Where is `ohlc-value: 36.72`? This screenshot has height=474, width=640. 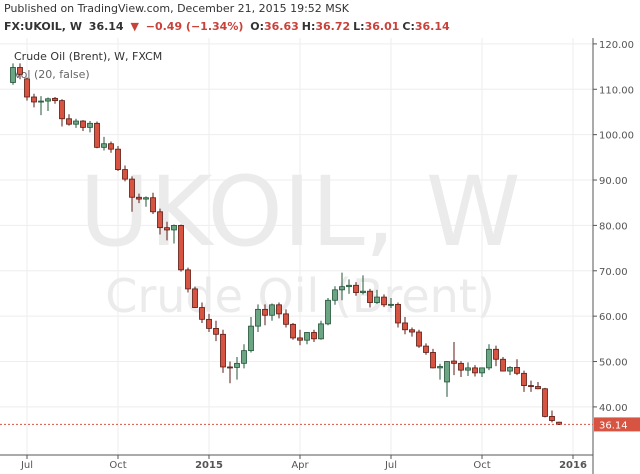 ohlc-value: 36.72 is located at coordinates (333, 26).